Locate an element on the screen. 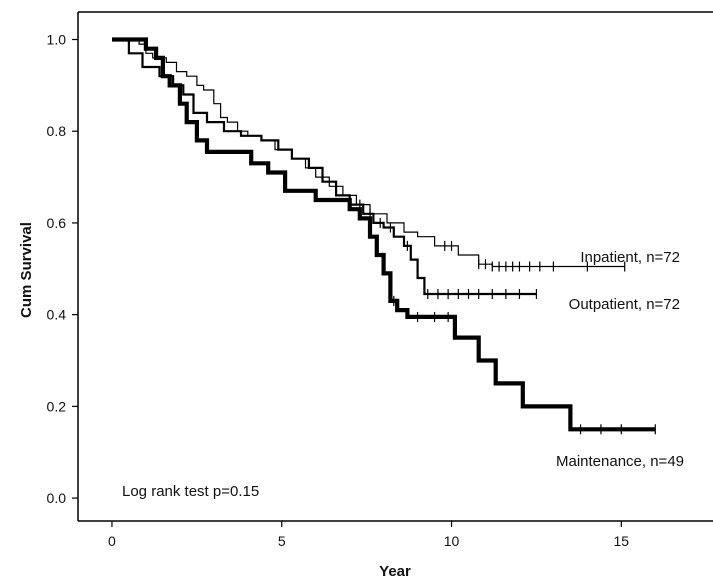 Image resolution: width=713 pixels, height=579 pixels. y-tick-label: 0.0 is located at coordinates (57, 498).